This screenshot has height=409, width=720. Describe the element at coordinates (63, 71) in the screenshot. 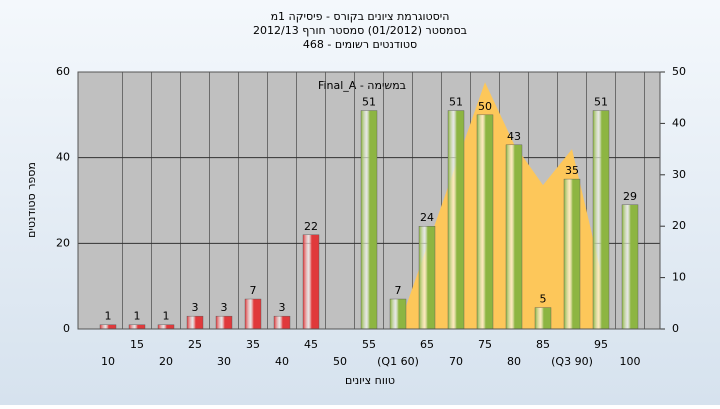

I see `y-tick-label: 60` at that location.